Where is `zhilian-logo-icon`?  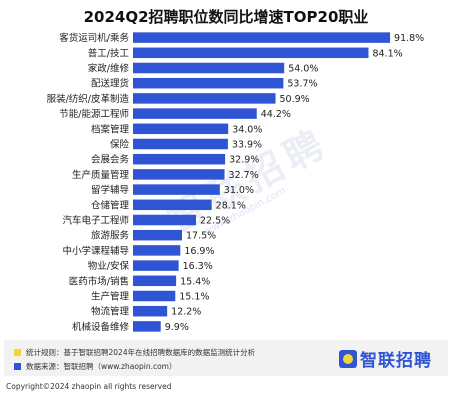
zhilian-logo-icon is located at coordinates (348, 358).